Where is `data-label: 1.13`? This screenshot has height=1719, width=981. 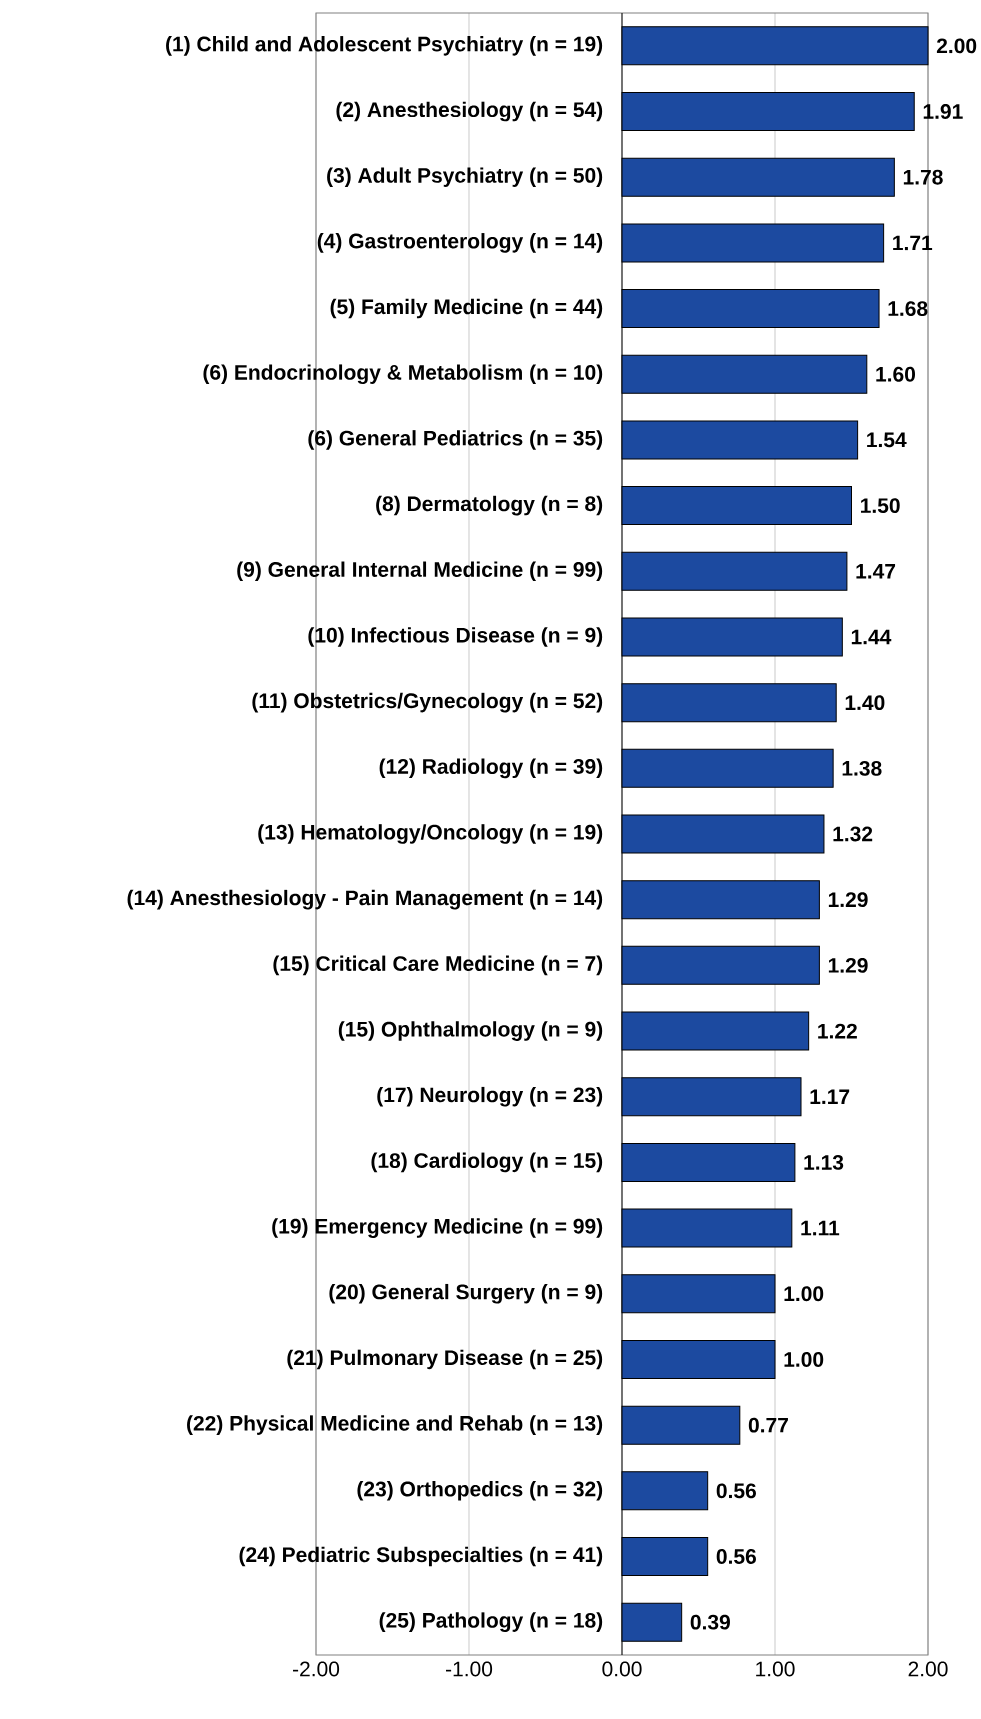
data-label: 1.13 is located at coordinates (824, 1162).